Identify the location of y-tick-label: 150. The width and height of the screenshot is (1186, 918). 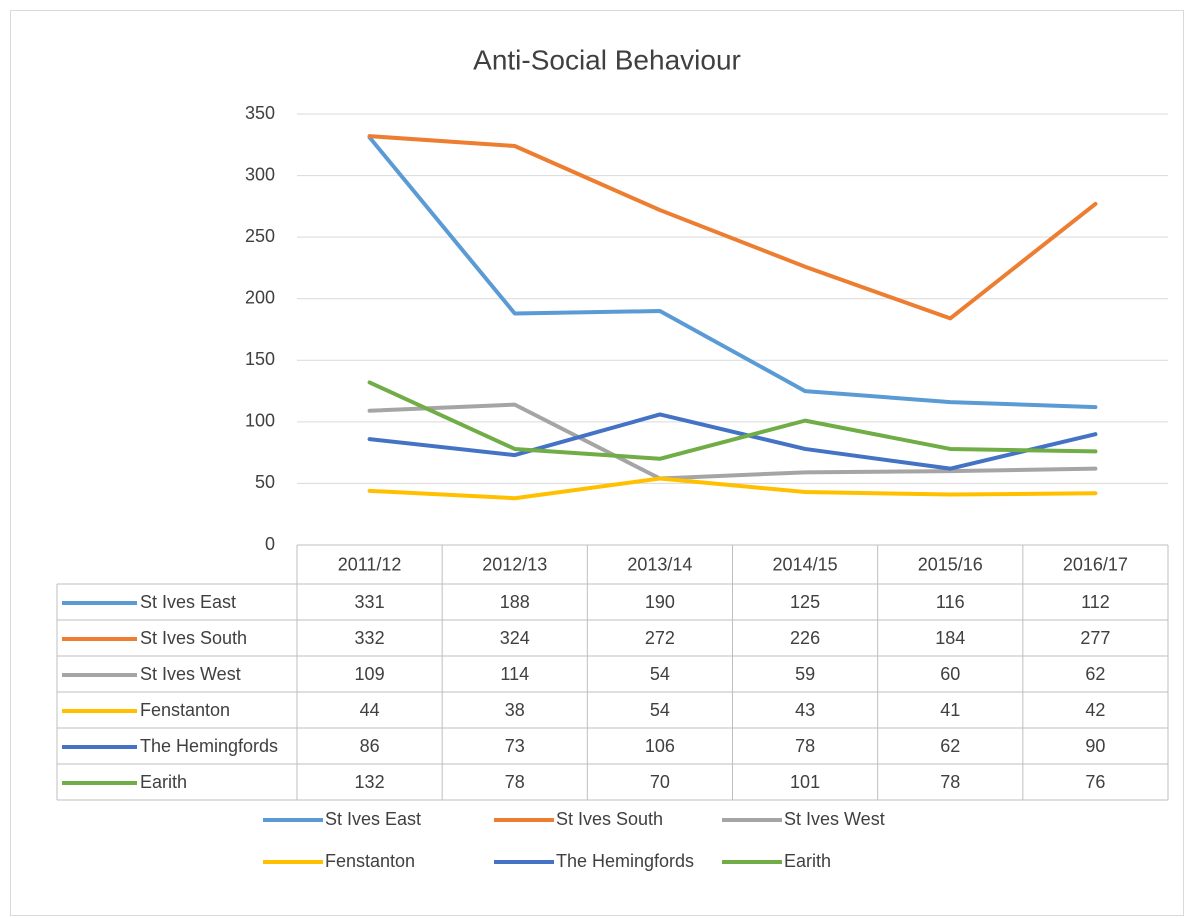
(260, 359).